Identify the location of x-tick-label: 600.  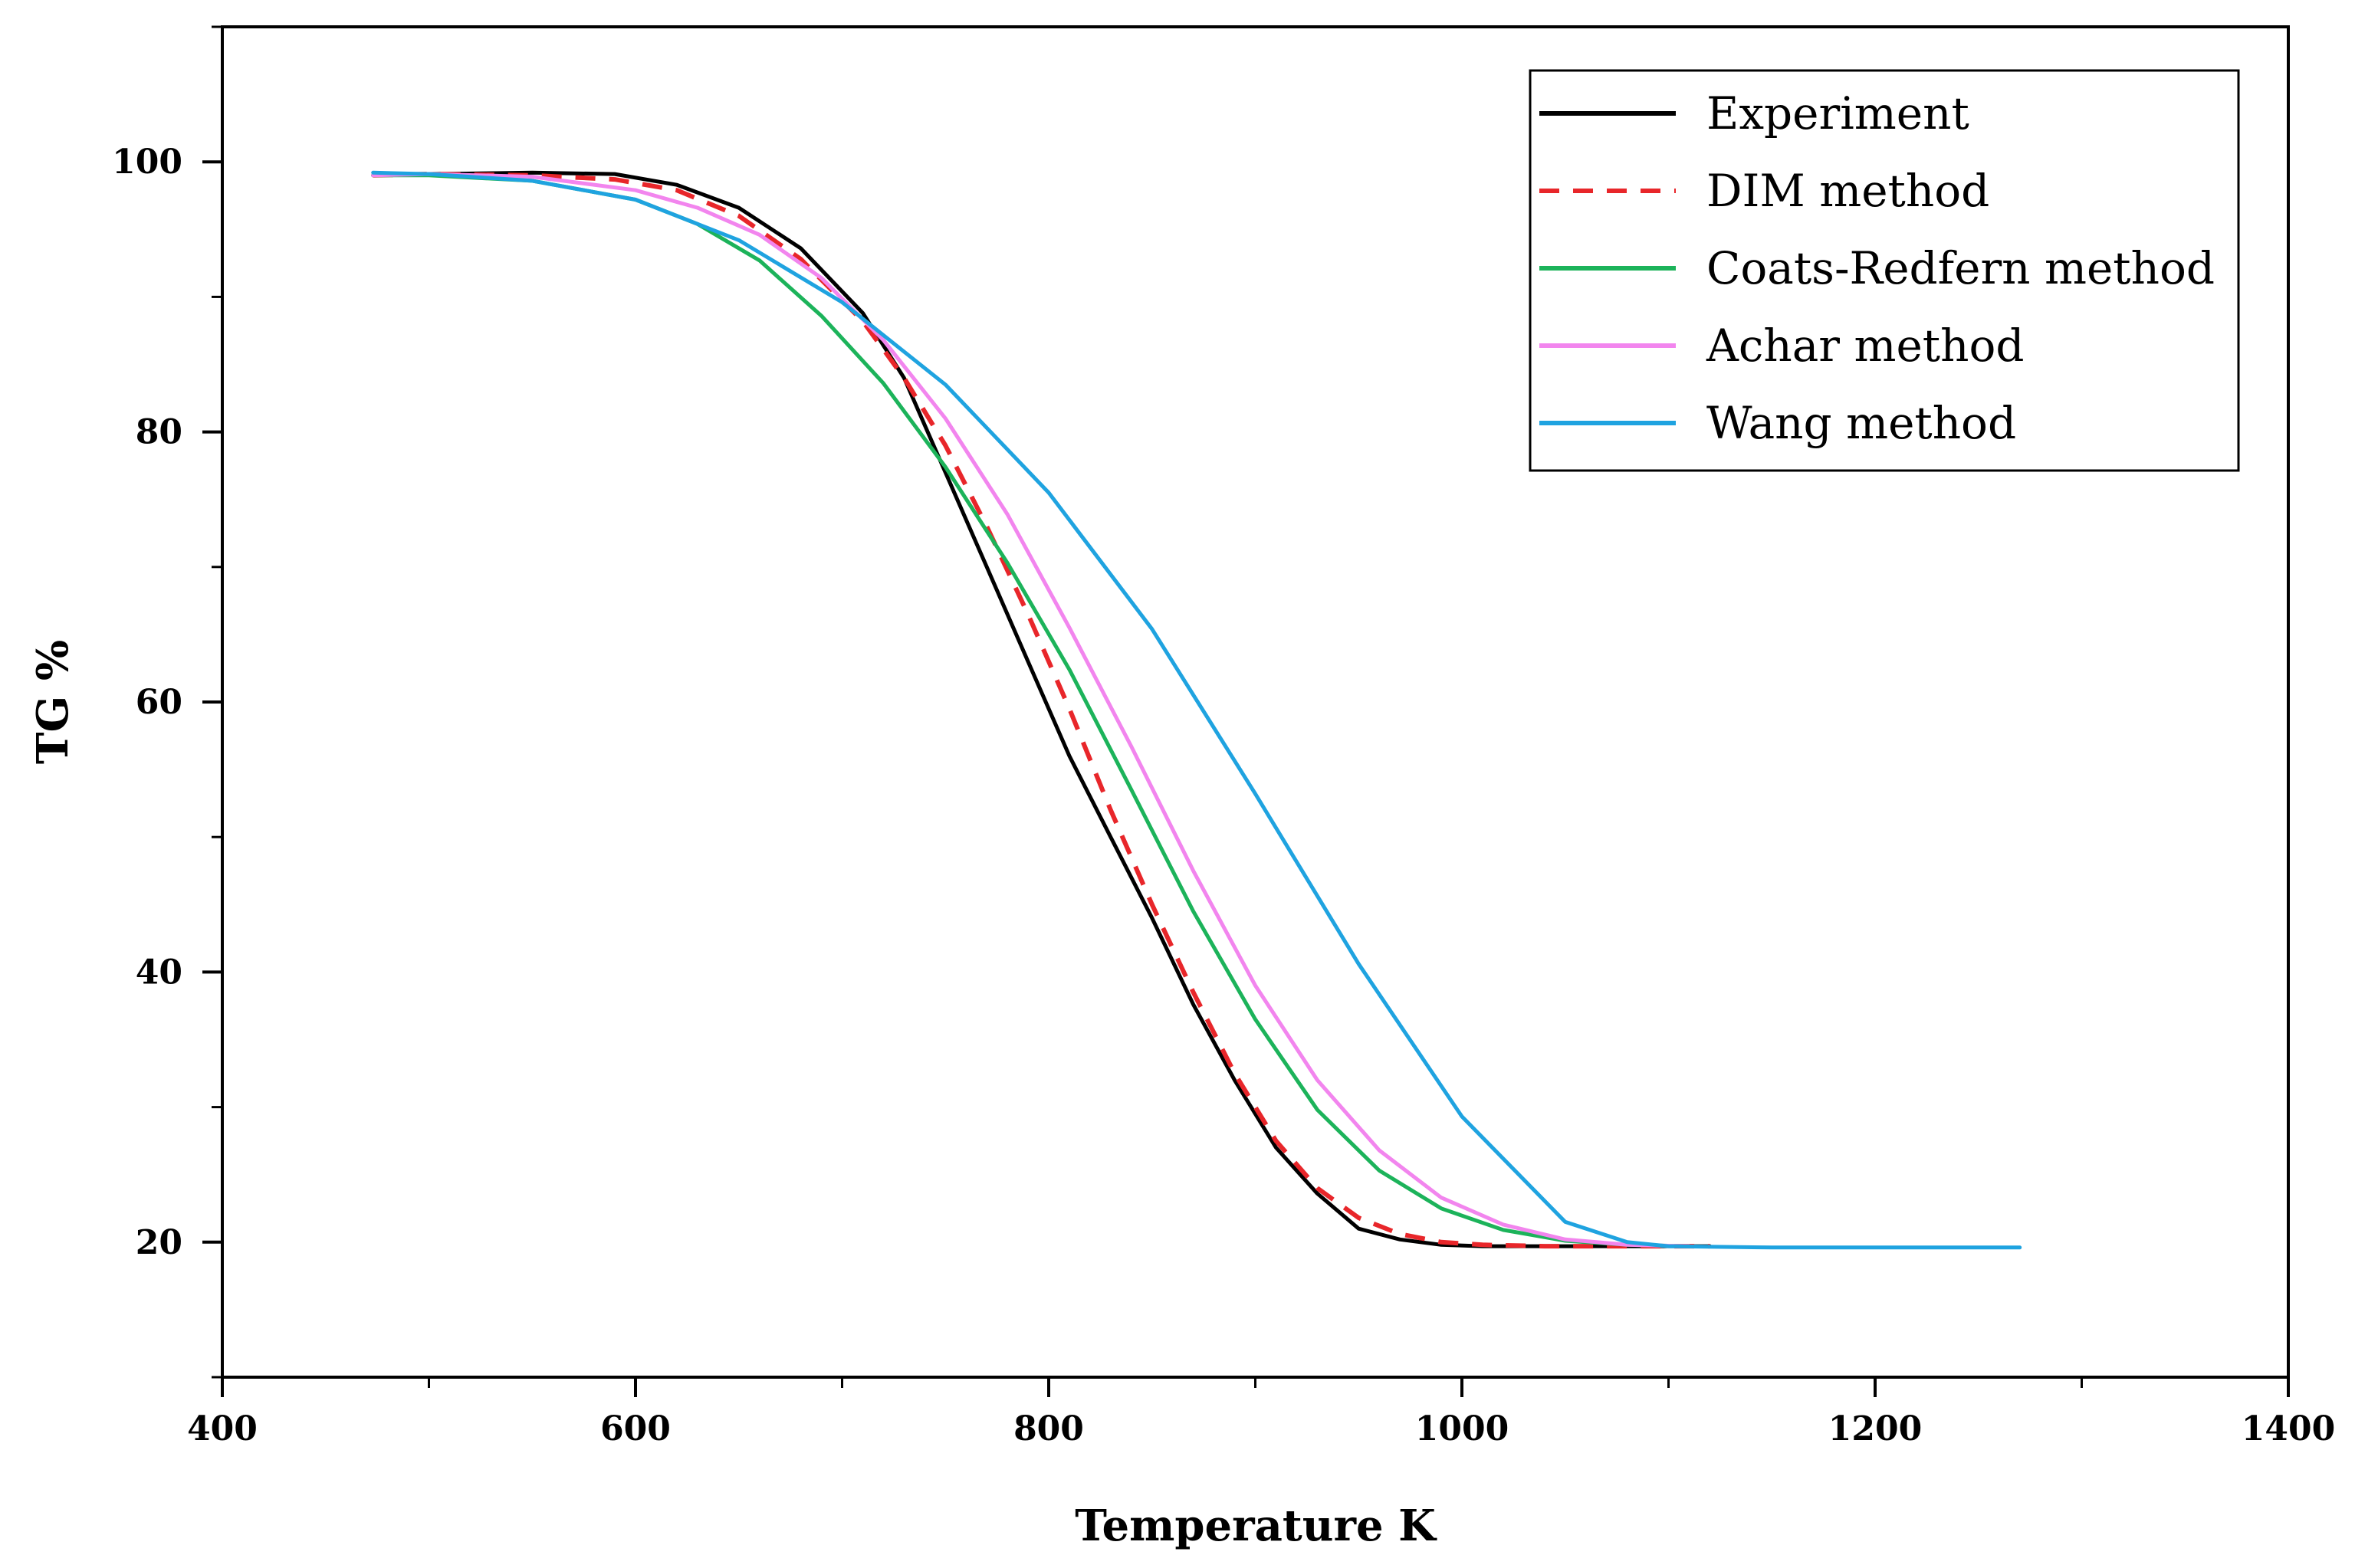
(635, 1428).